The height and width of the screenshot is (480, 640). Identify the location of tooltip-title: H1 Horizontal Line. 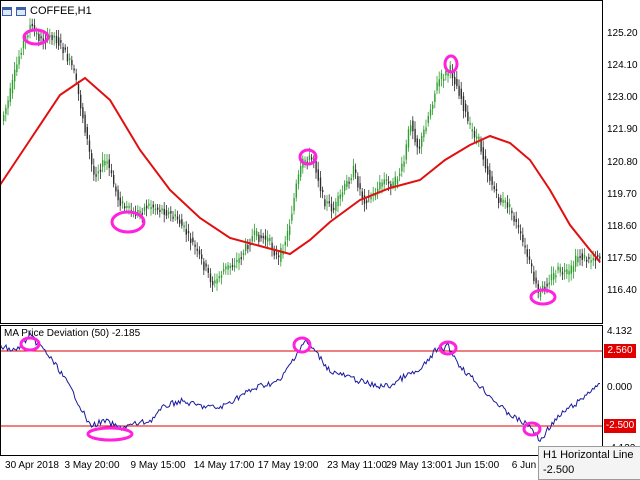
(588, 455).